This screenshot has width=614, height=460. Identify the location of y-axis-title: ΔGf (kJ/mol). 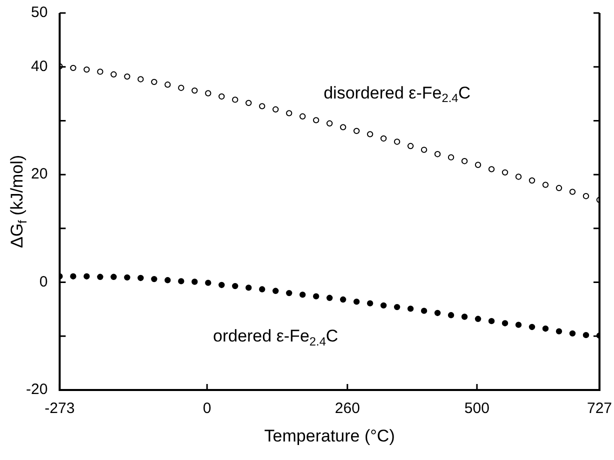
(19, 201).